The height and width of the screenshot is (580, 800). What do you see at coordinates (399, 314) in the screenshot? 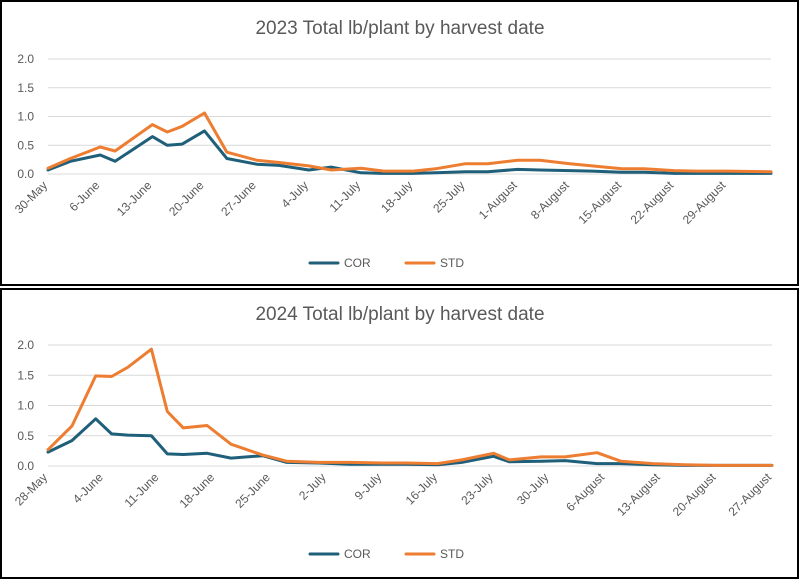
I see `chart-2024-title: 2024 Total lb/plant by harvest date` at bounding box center [399, 314].